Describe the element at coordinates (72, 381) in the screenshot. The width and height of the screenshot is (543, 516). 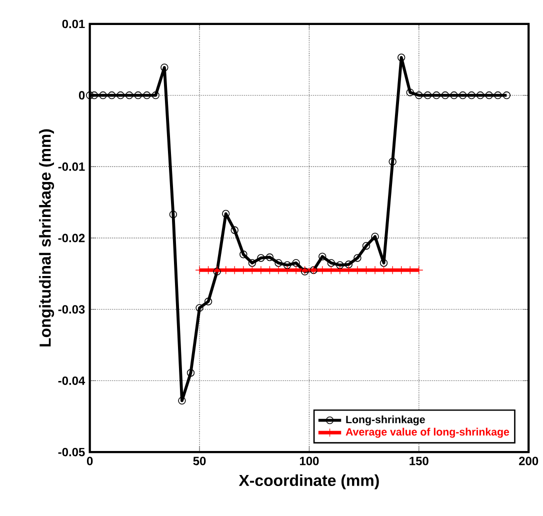
I see `y-tick-label: -0.04` at that location.